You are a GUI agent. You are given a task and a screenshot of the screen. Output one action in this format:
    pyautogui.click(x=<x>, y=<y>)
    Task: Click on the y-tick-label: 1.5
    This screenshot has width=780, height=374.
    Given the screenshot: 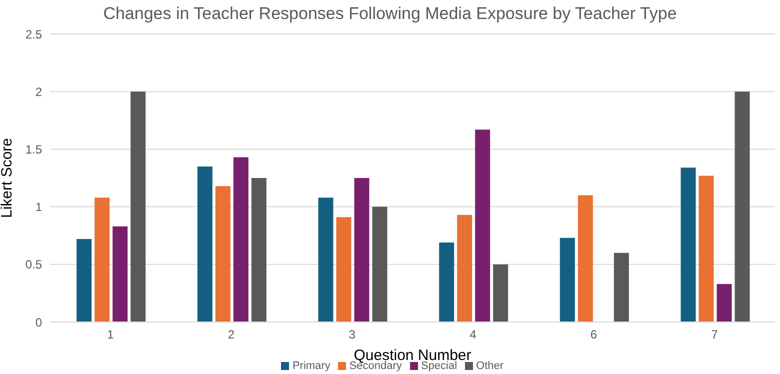 What is the action you would take?
    pyautogui.click(x=33, y=149)
    